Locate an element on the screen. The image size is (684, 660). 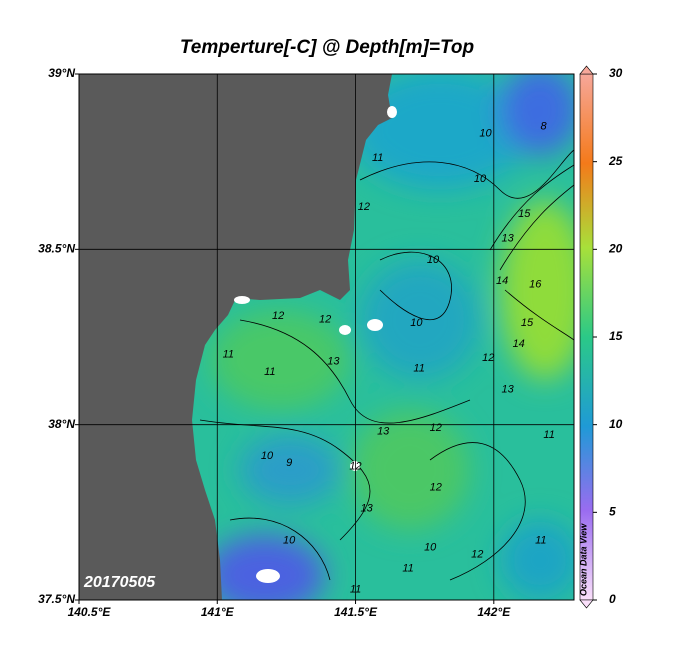
watermark: Ocean Data View is located at coordinates (583, 559).